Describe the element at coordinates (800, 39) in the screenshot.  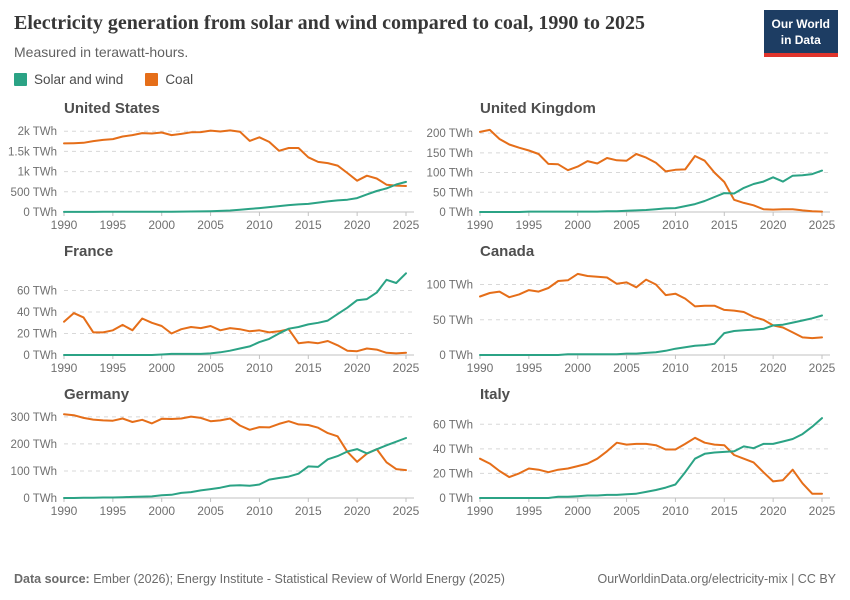
I see `owid-logo-line2: in Data` at that location.